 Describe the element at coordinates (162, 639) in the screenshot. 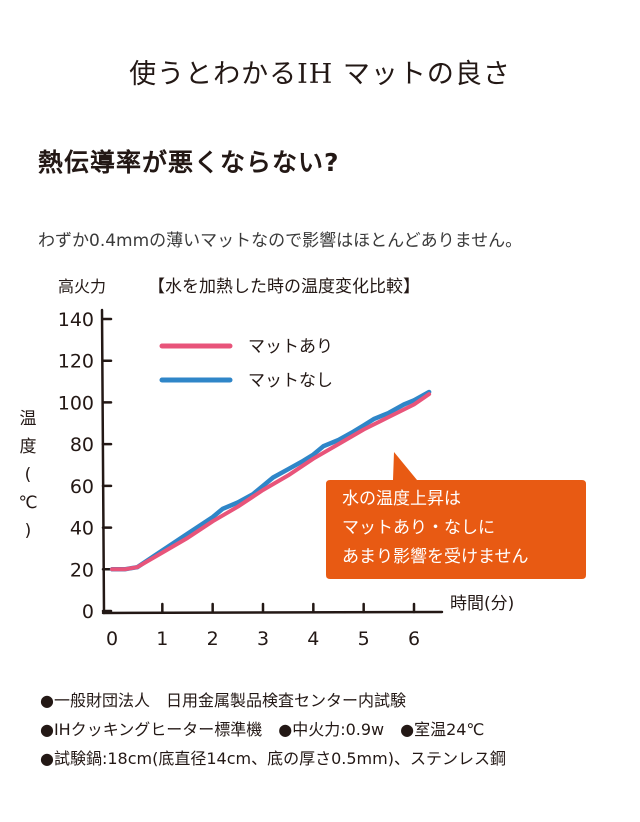

I see `x-tick-label: 1` at that location.